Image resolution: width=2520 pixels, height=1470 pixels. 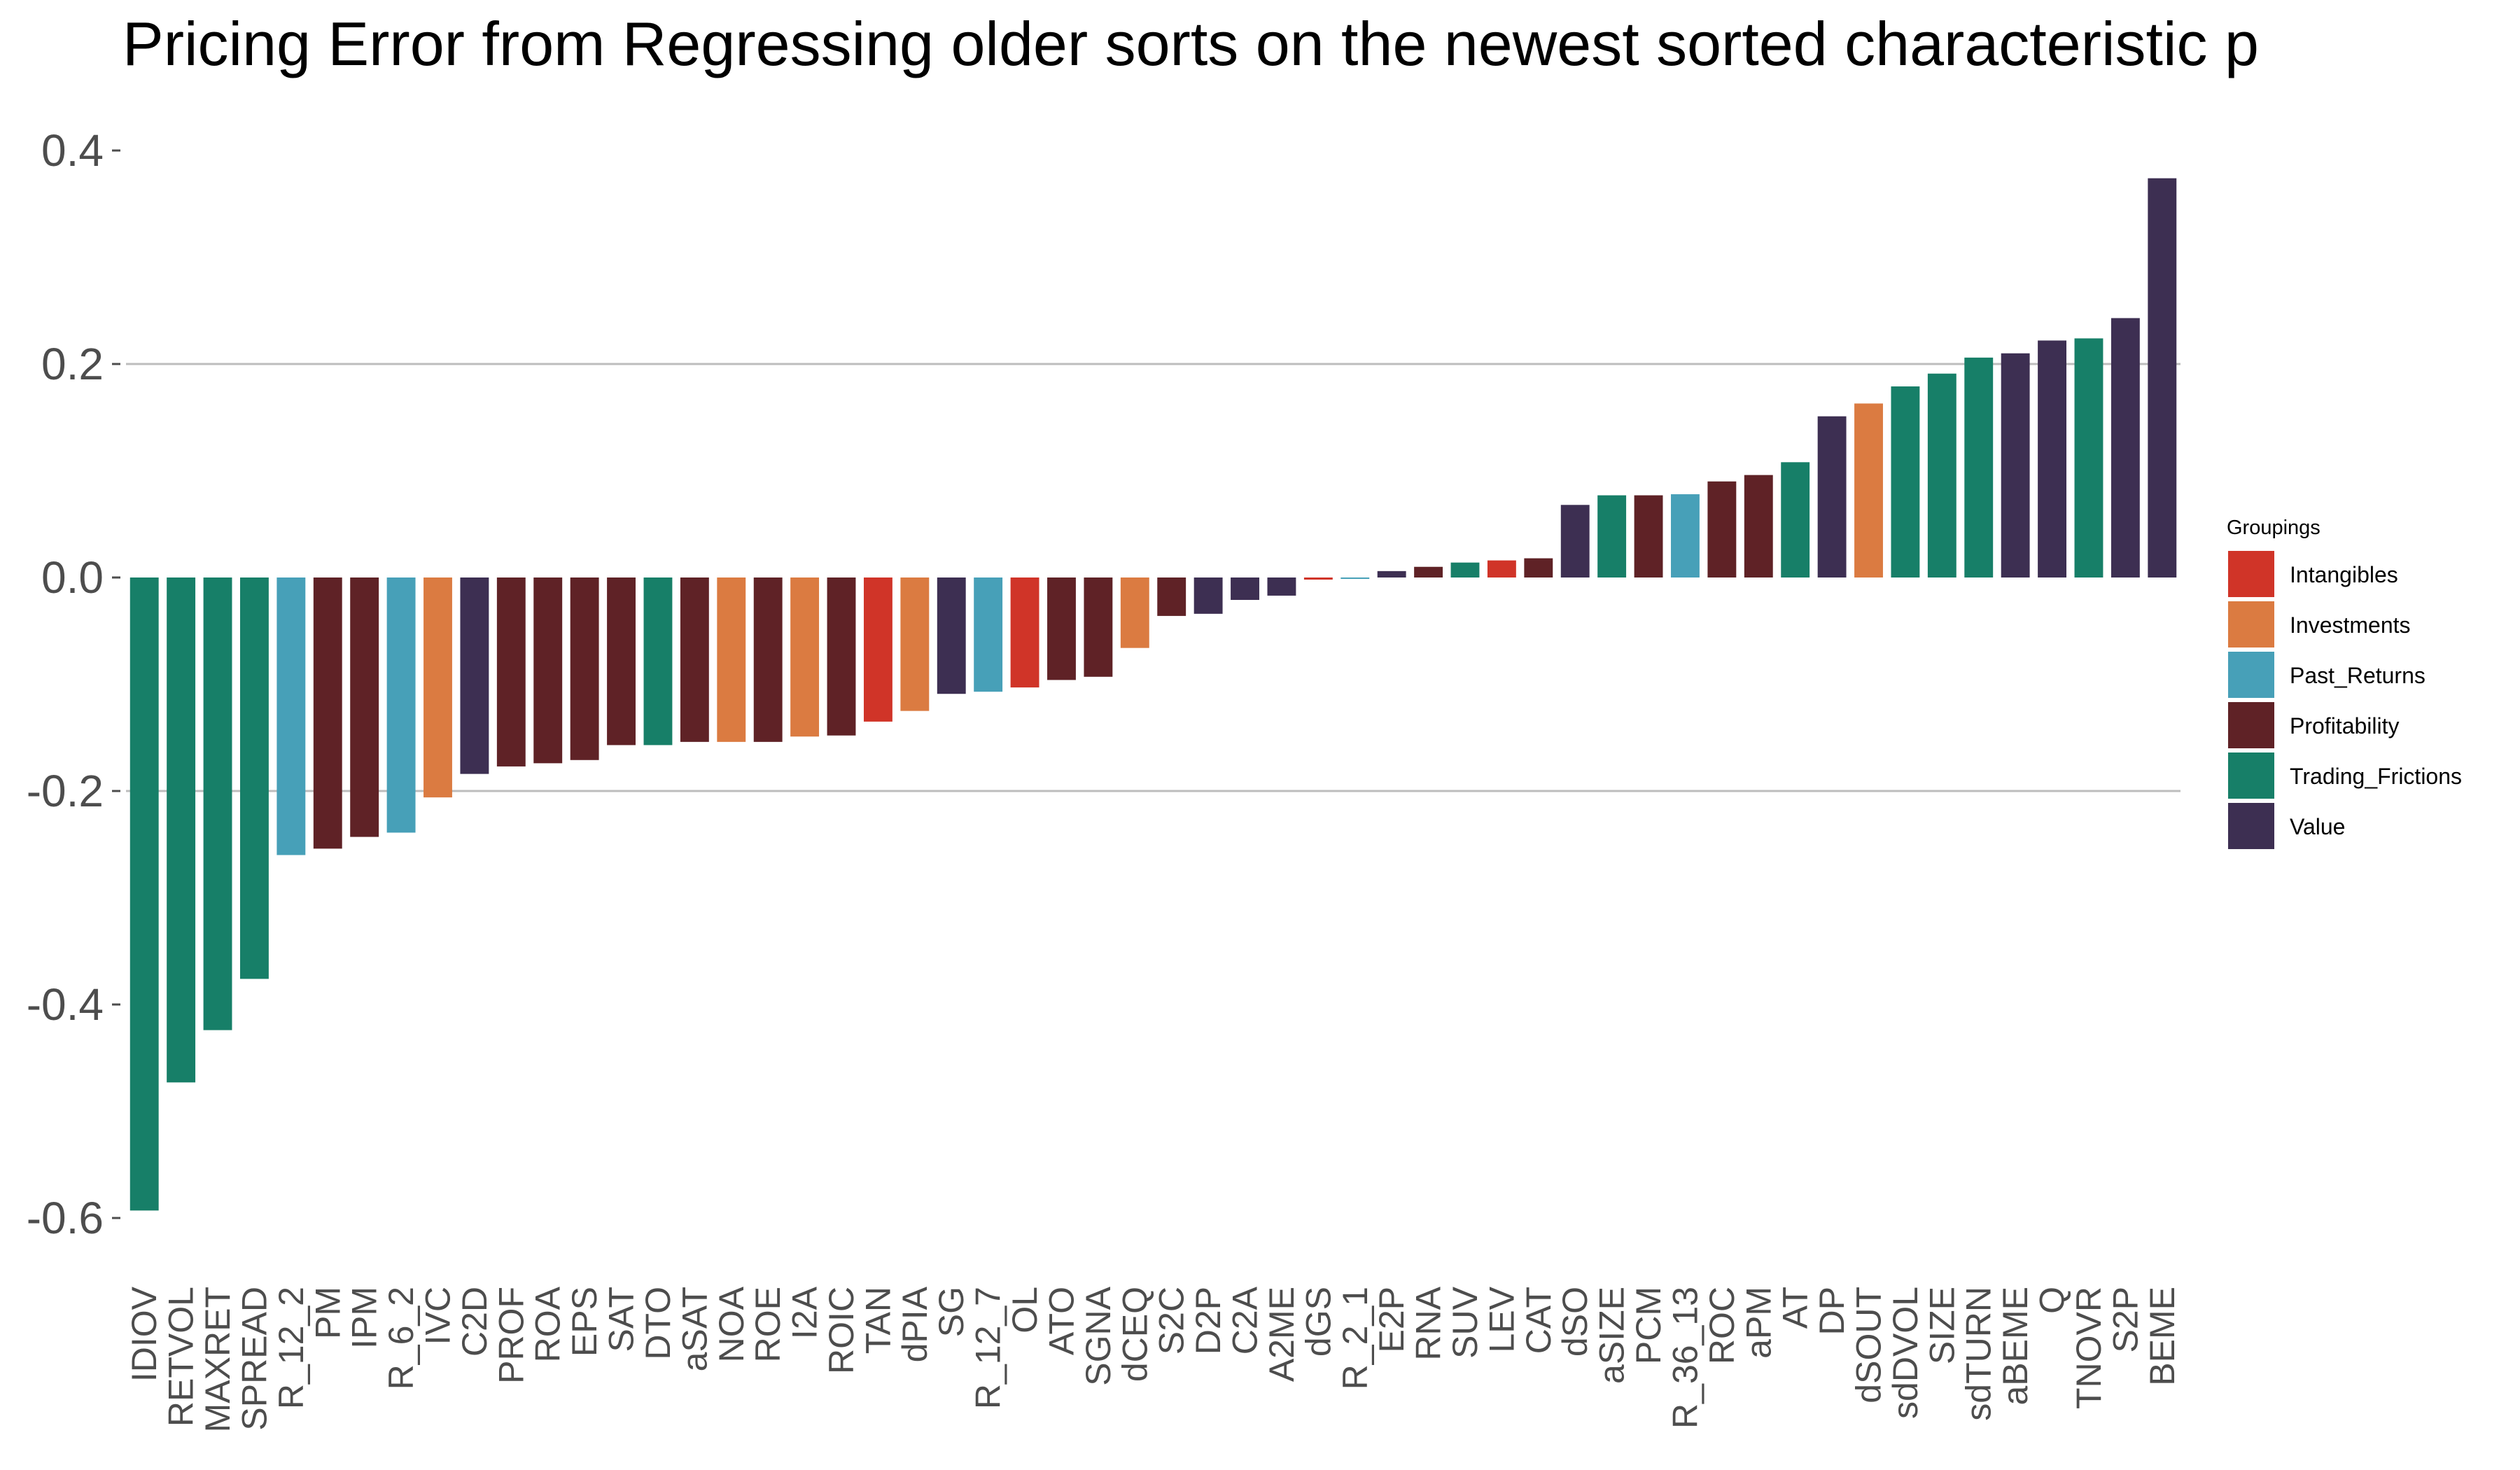 What do you see at coordinates (438, 688) in the screenshot?
I see `bar-IVC` at bounding box center [438, 688].